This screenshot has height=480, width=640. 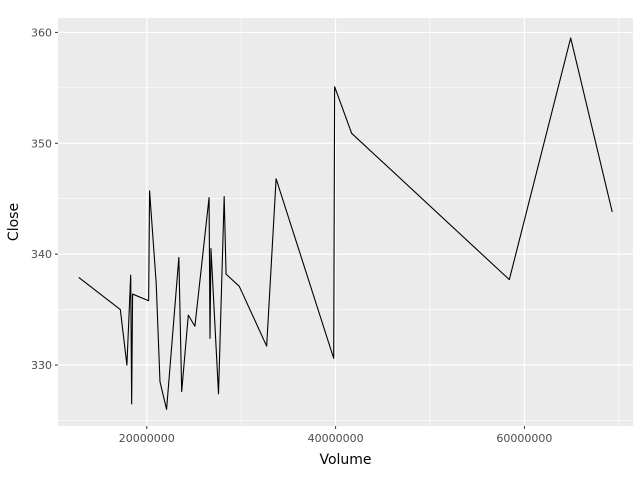 What do you see at coordinates (41, 254) in the screenshot?
I see `y-tick-label: 340` at bounding box center [41, 254].